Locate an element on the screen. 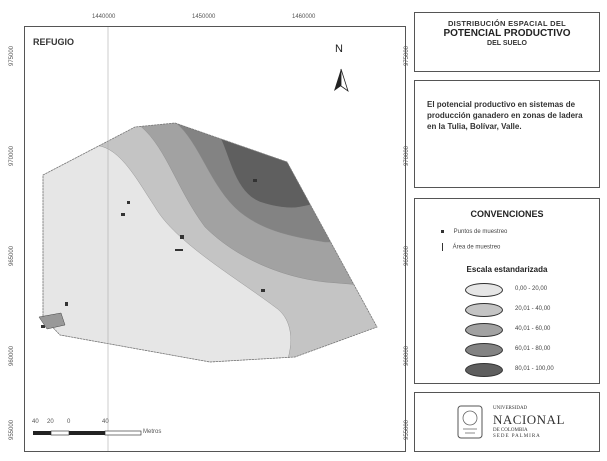 The image size is (607, 461). scale-label-2: 20 is located at coordinates (50, 422).